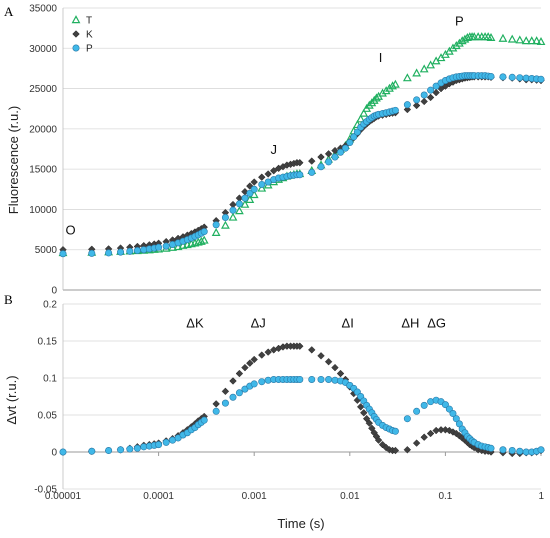 This screenshot has height=538, width=550. I want to click on phase-annotation: J, so click(273, 149).